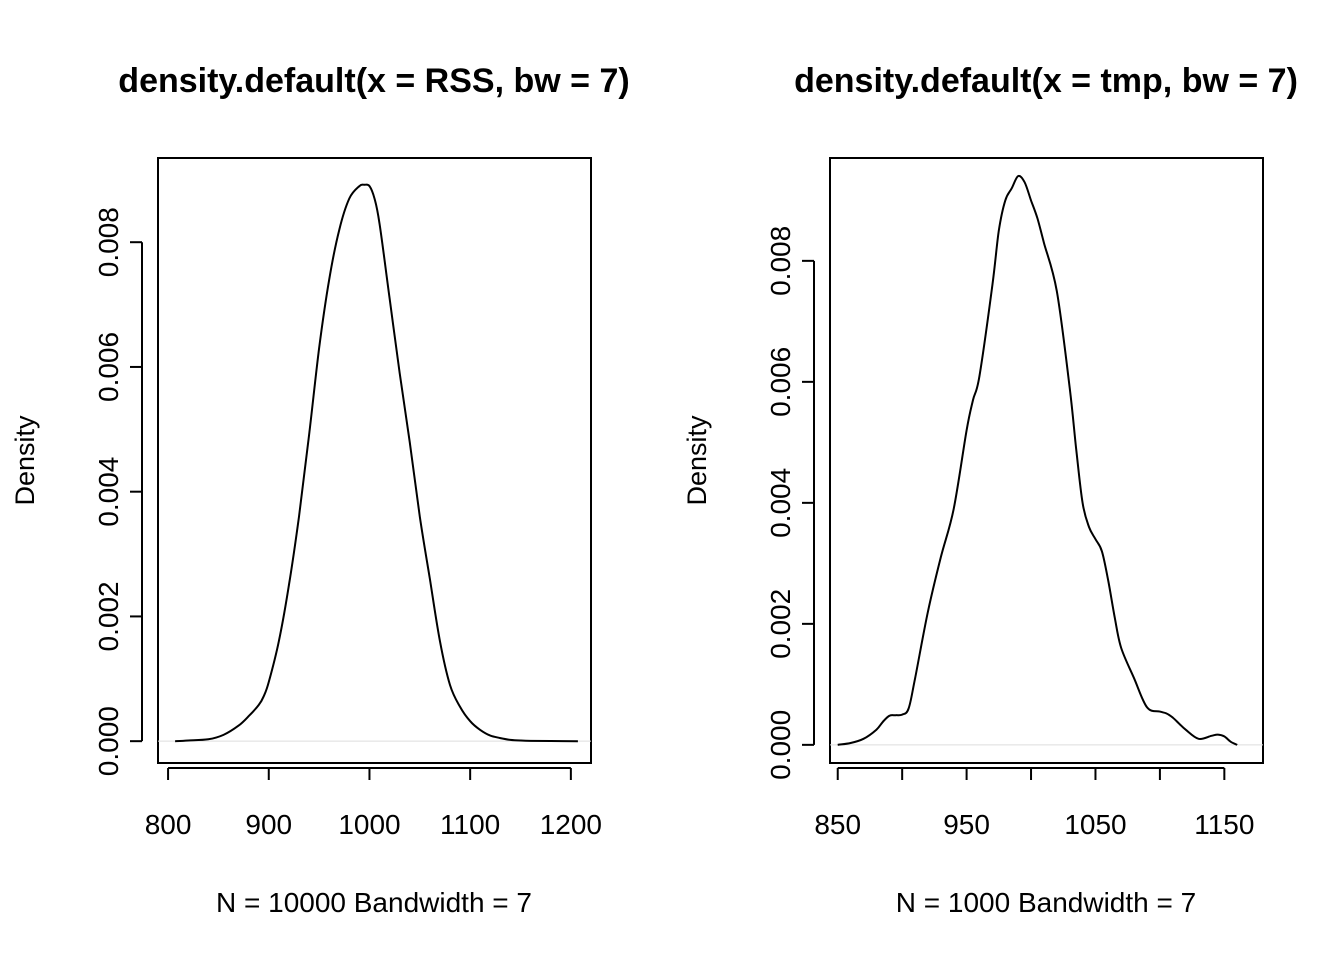 The width and height of the screenshot is (1344, 960). Describe the element at coordinates (470, 824) in the screenshot. I see `x-tick-label: 1100` at that location.